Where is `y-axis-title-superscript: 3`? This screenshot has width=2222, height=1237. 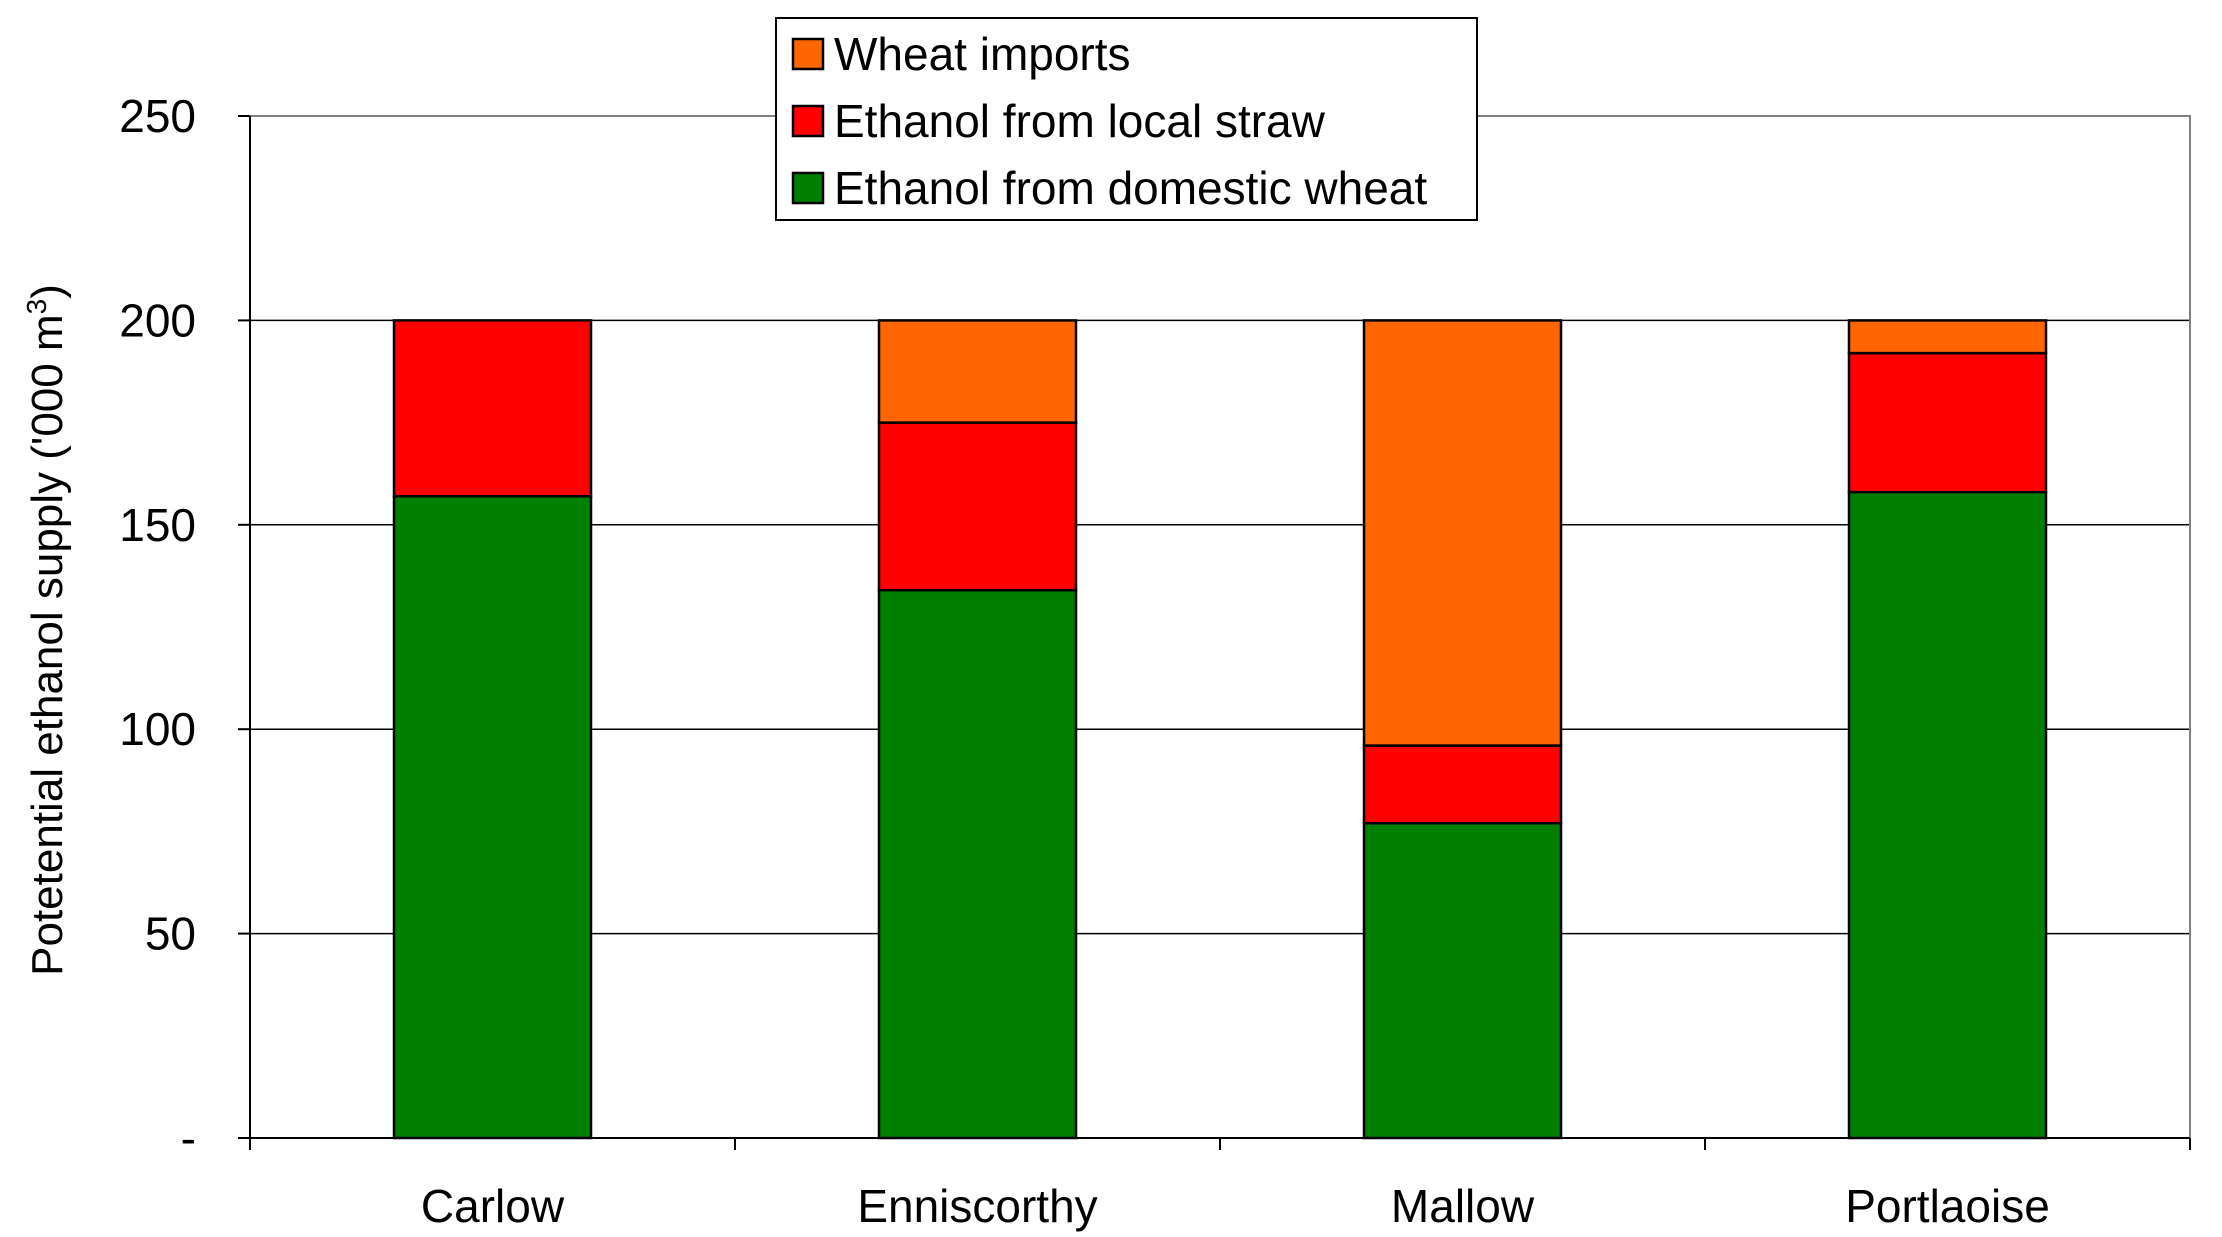
y-axis-title-superscript: 3 is located at coordinates (36, 307).